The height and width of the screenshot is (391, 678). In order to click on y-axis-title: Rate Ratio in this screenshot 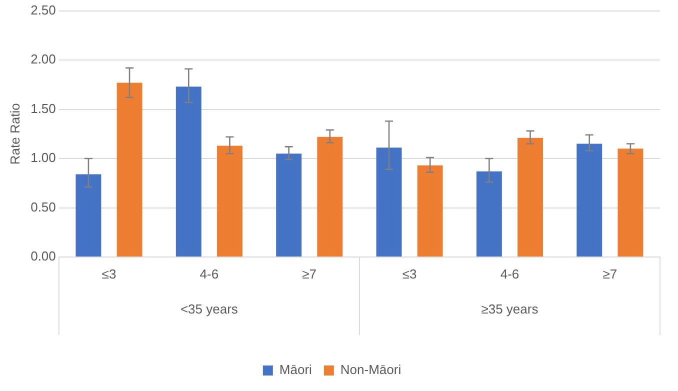, I will do `click(14, 134)`.